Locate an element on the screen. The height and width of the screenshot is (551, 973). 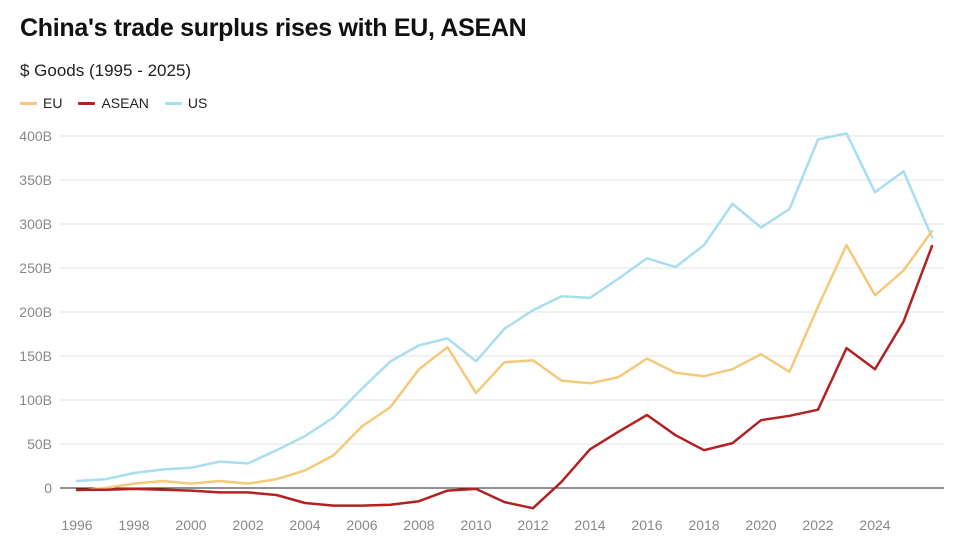
x-tick-label: 2016 is located at coordinates (646, 525).